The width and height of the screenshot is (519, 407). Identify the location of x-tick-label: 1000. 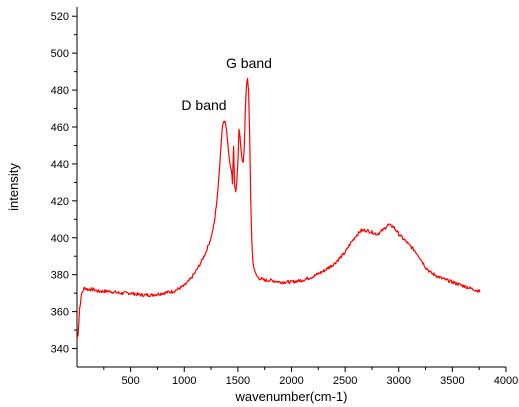
(184, 381).